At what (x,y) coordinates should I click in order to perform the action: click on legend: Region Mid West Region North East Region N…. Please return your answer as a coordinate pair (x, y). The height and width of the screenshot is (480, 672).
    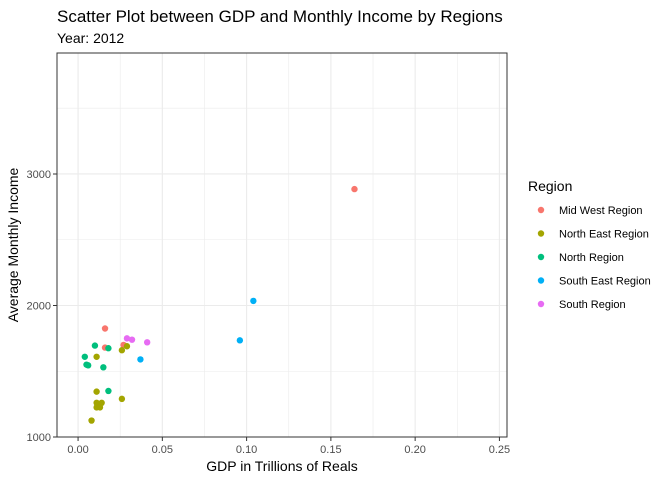
    Looking at the image, I should click on (589, 244).